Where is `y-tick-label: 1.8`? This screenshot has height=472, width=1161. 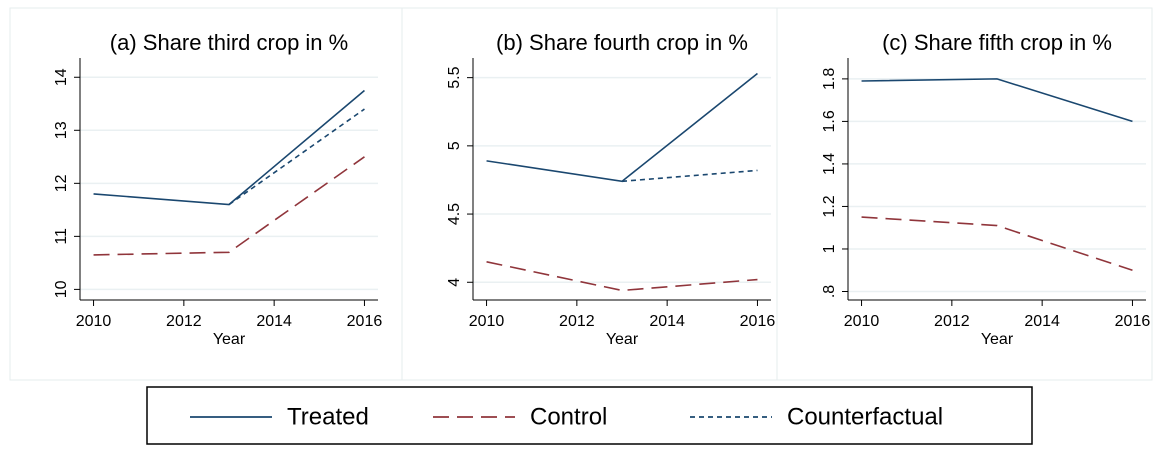
y-tick-label: 1.8 is located at coordinates (829, 79).